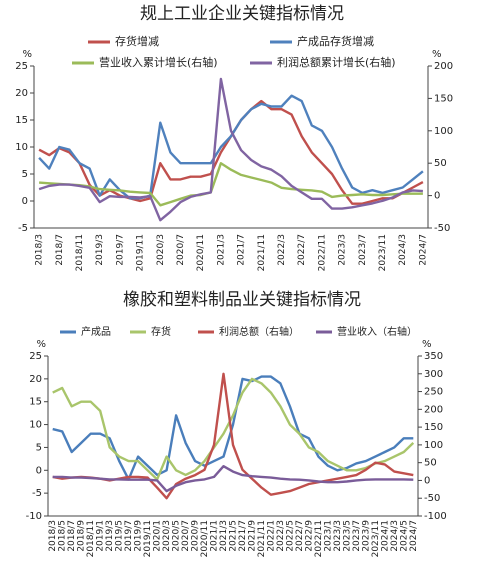 This screenshot has height=569, width=484. Describe the element at coordinates (158, 62) in the screenshot. I see `legend-label: 营业收入累计增长(右轴)` at that location.